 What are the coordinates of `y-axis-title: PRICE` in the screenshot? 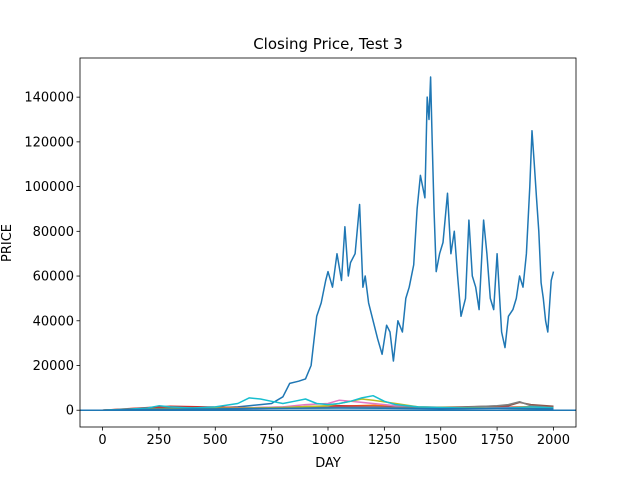 It's located at (7, 243).